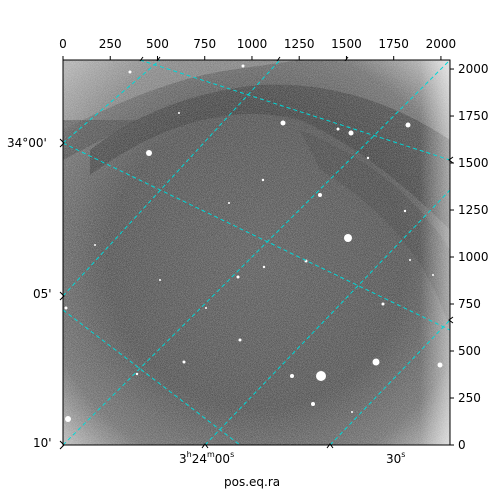  I want to click on right-tick-label-4: 1000, so click(473, 257).